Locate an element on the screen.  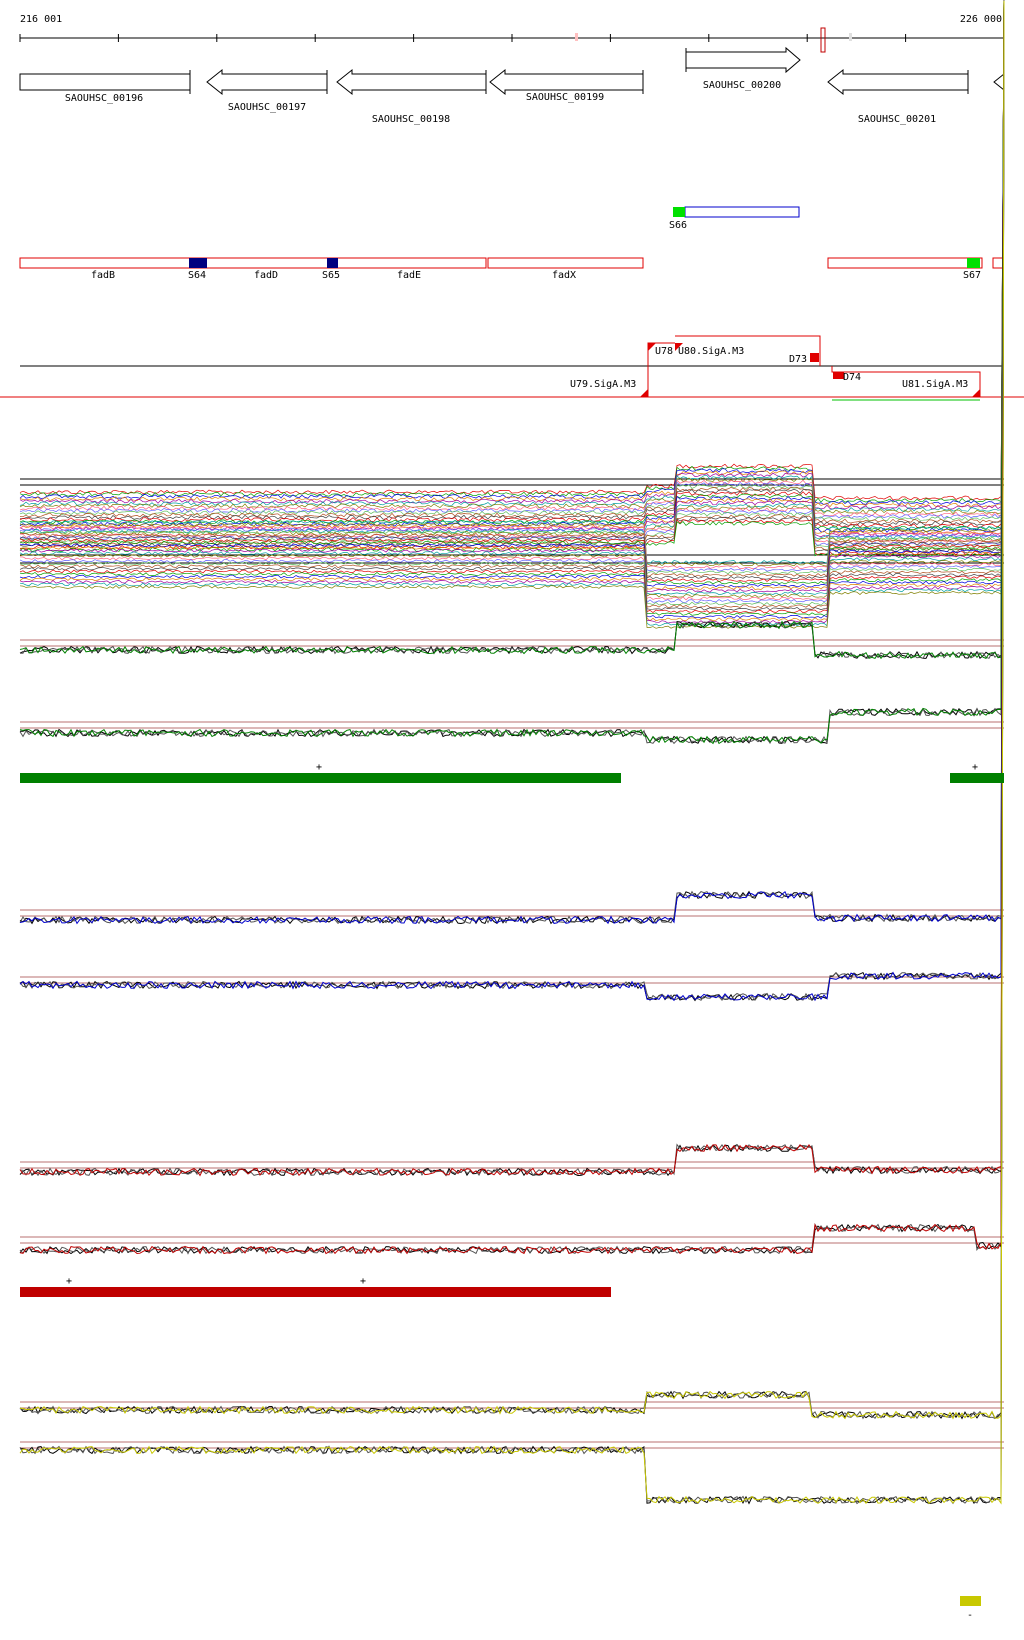
gene-SAOUHSC_00200: SAOUHSC_00200 is located at coordinates (743, 68).